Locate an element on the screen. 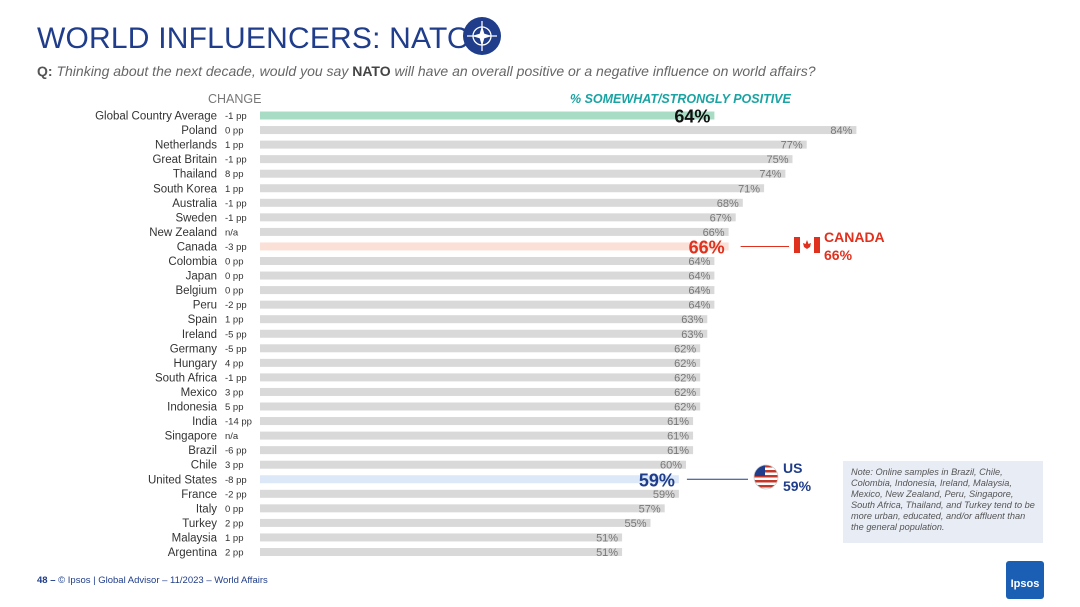 Image resolution: width=1080 pixels, height=607 pixels. bar-singapore is located at coordinates (477, 435).